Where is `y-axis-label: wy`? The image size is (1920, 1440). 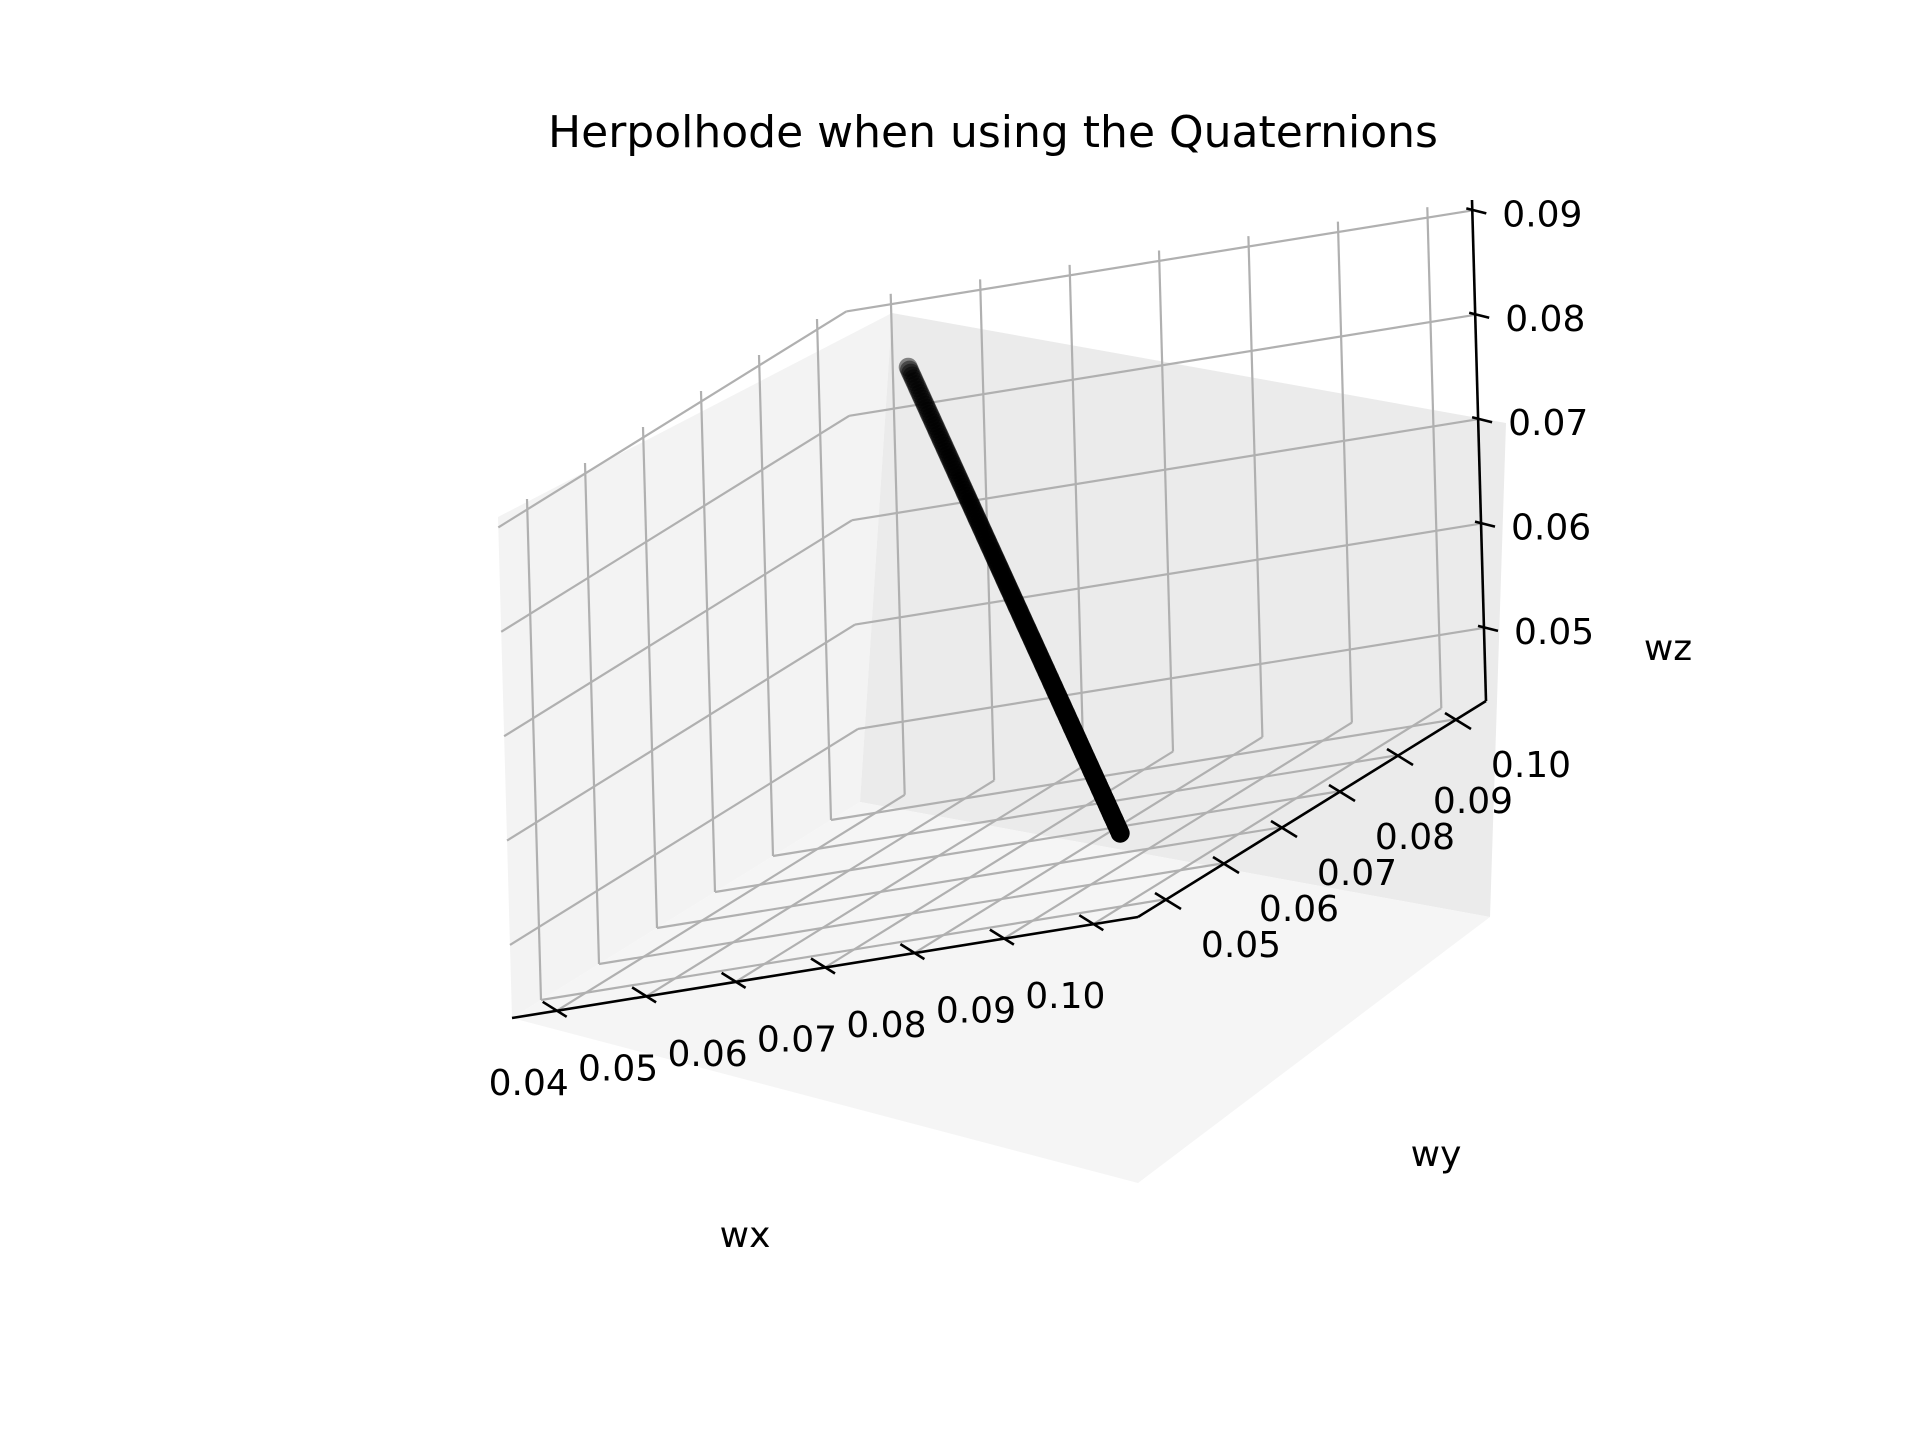 y-axis-label: wy is located at coordinates (1436, 1154).